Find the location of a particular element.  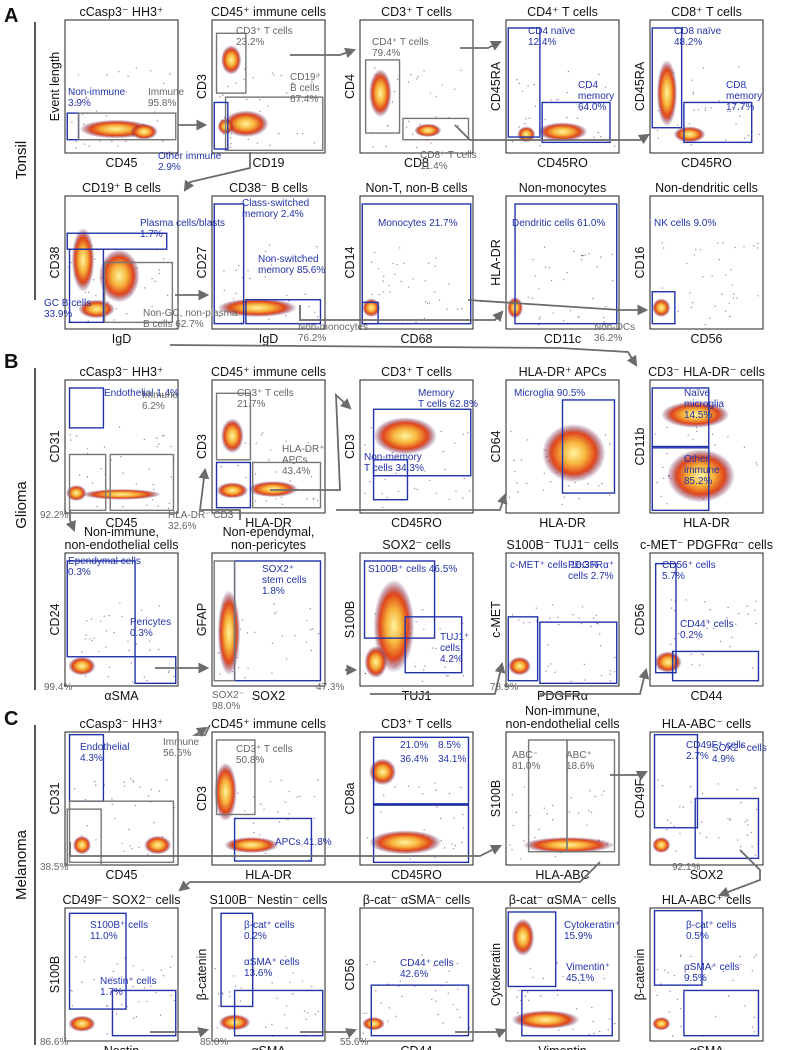

panel-title: Non-monocytes is located at coordinates (563, 188).